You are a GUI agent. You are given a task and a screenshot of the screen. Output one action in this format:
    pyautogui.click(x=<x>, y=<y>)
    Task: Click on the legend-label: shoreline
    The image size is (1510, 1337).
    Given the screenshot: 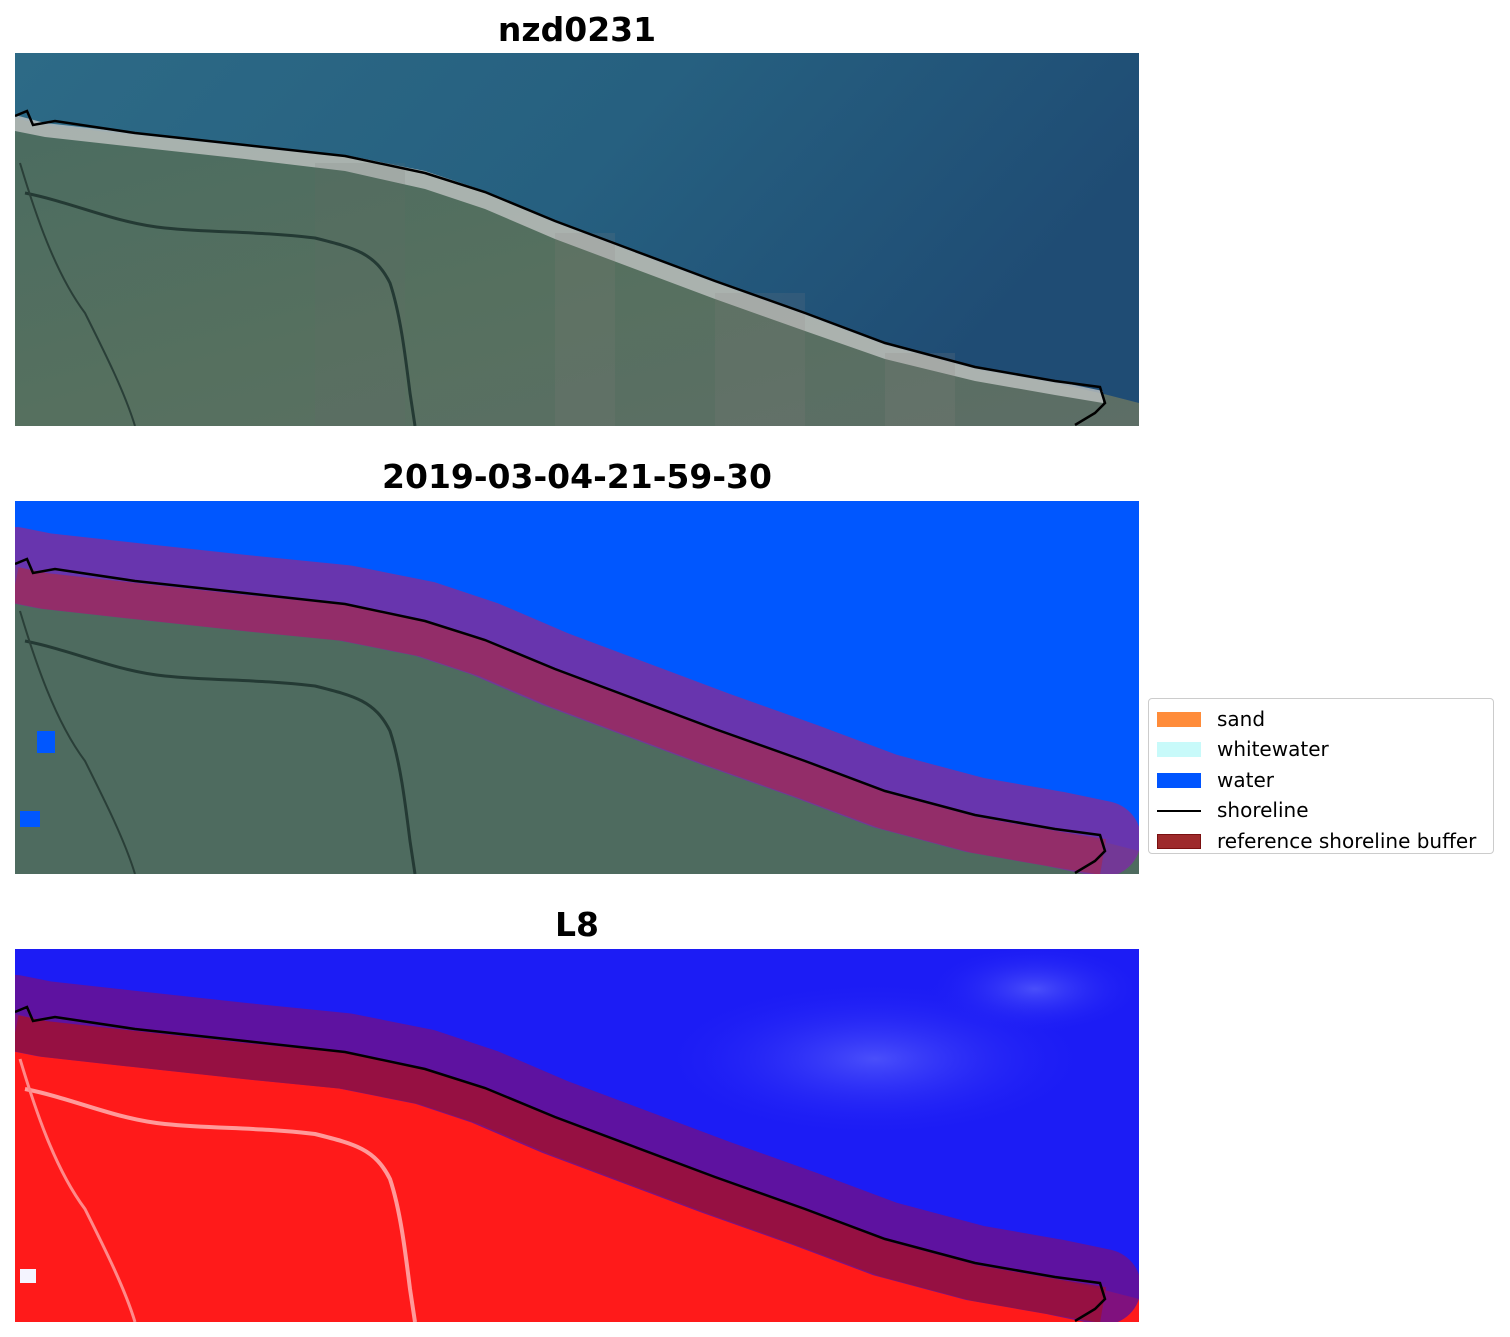 What is the action you would take?
    pyautogui.click(x=1263, y=810)
    